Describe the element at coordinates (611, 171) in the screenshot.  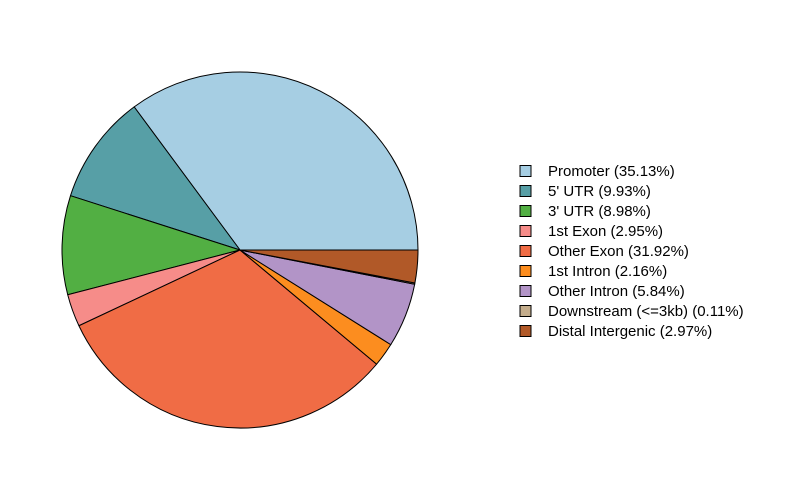
I see `legend-label: Promoter (35.13%)` at that location.